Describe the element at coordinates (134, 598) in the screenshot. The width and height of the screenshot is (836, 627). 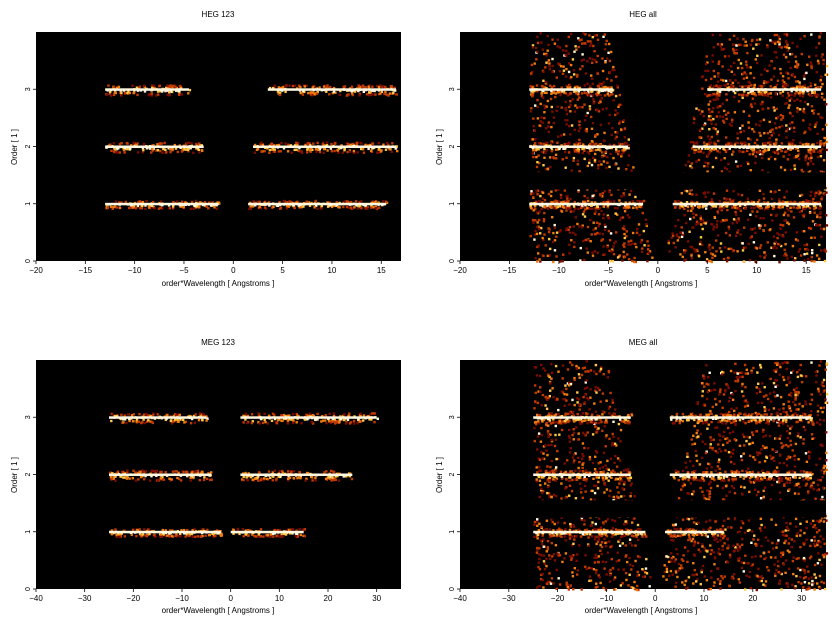
I see `x-tick-label: −20` at that location.